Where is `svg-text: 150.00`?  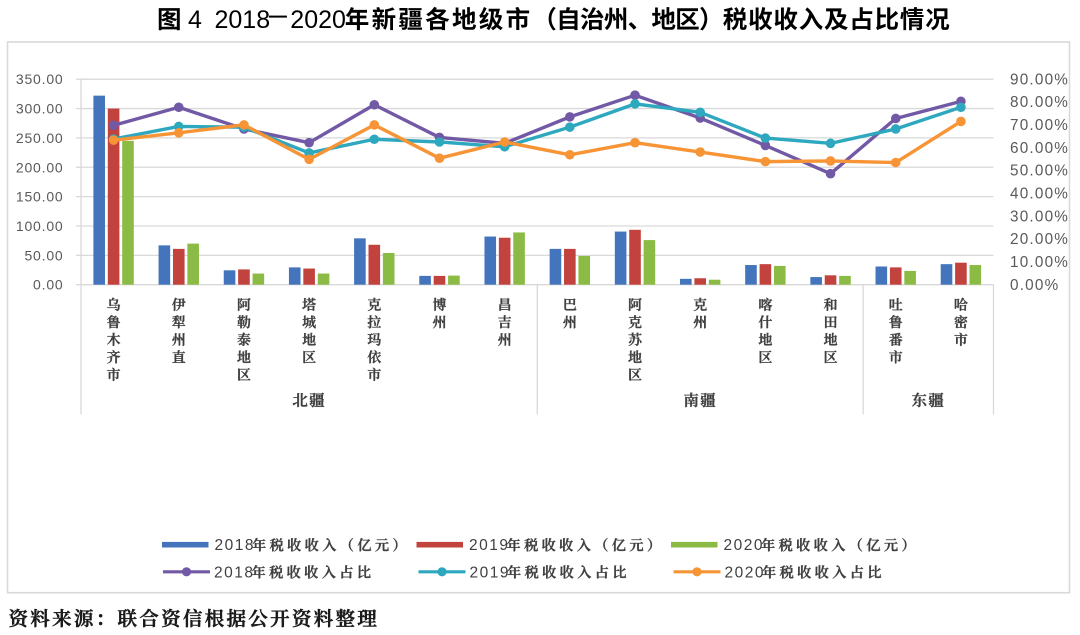 svg-text: 150.00 is located at coordinates (40, 197).